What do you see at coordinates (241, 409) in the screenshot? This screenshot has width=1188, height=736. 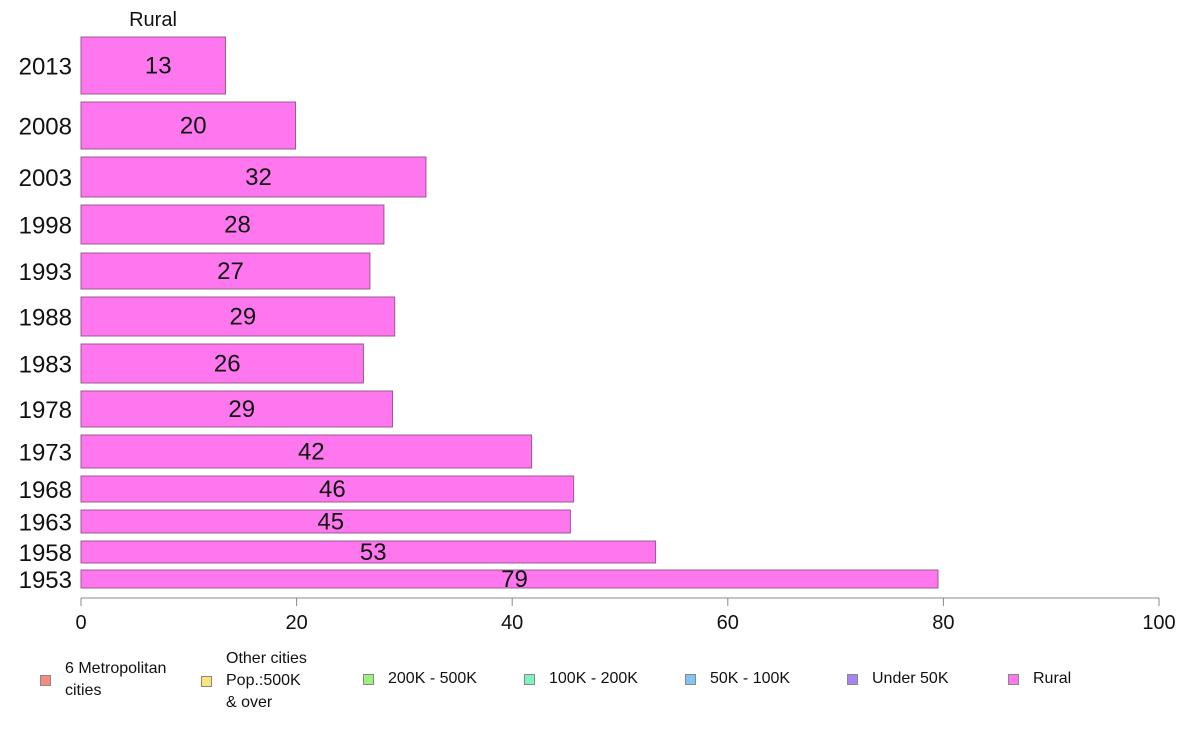 I see `data-label-1978: 29` at bounding box center [241, 409].